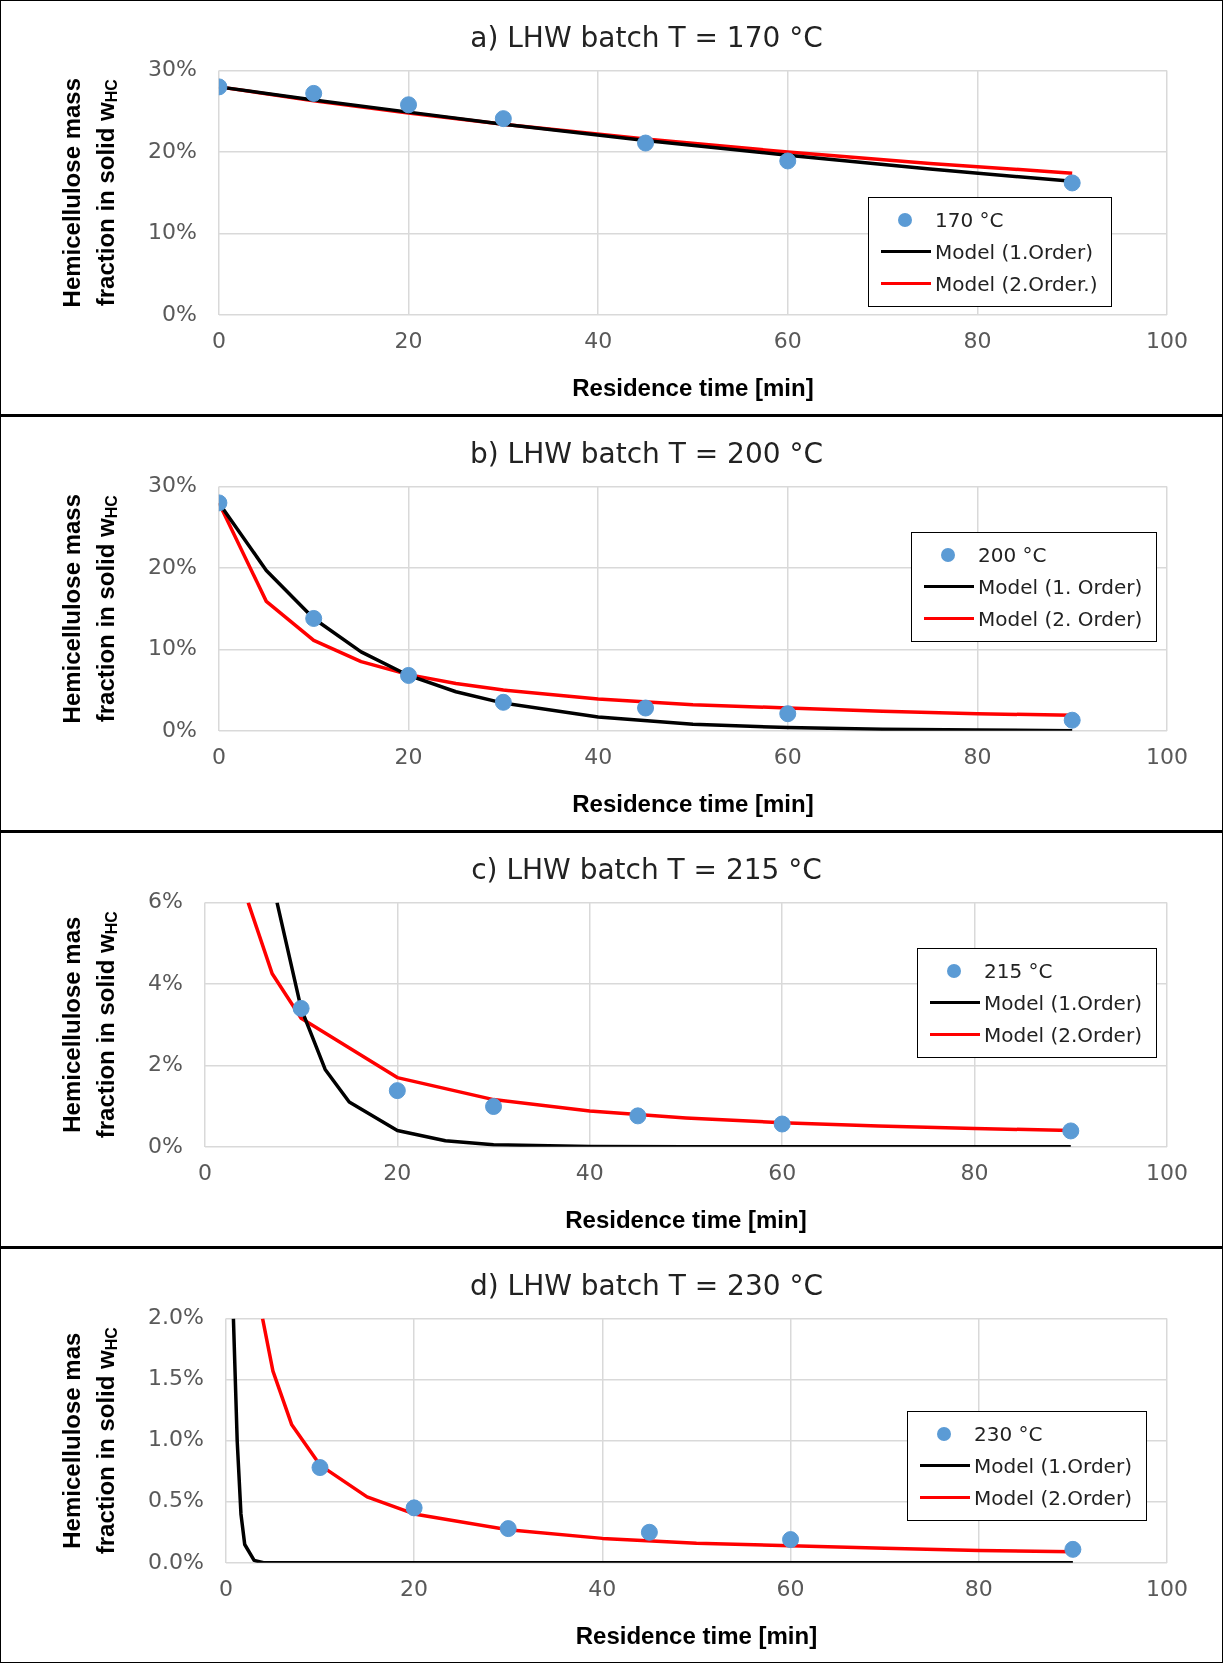  Describe the element at coordinates (165, 1064) in the screenshot. I see `y-tick-label: 2%` at that location.